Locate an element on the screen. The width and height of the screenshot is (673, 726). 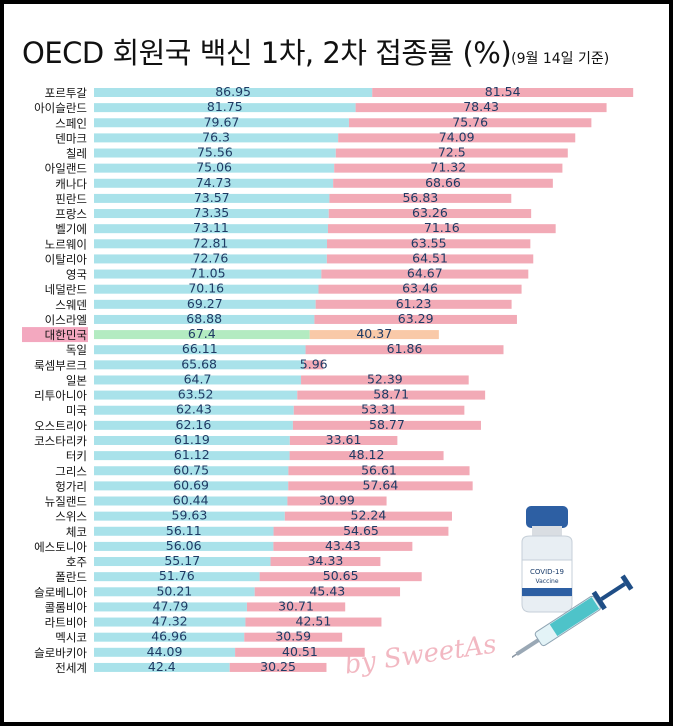
value-label-dose2: 40.37 is located at coordinates (374, 333).